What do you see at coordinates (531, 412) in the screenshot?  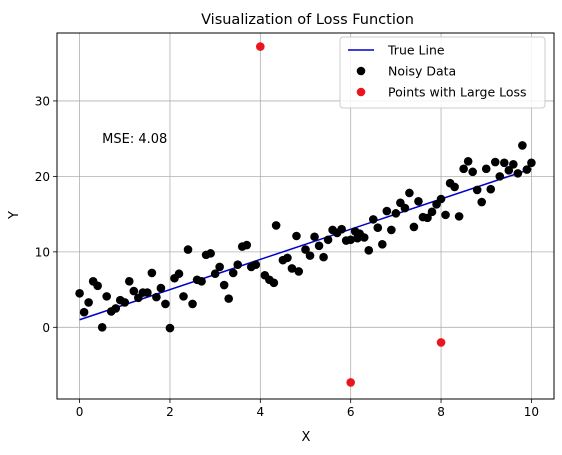 I see `x-tick-label: 10` at bounding box center [531, 412].